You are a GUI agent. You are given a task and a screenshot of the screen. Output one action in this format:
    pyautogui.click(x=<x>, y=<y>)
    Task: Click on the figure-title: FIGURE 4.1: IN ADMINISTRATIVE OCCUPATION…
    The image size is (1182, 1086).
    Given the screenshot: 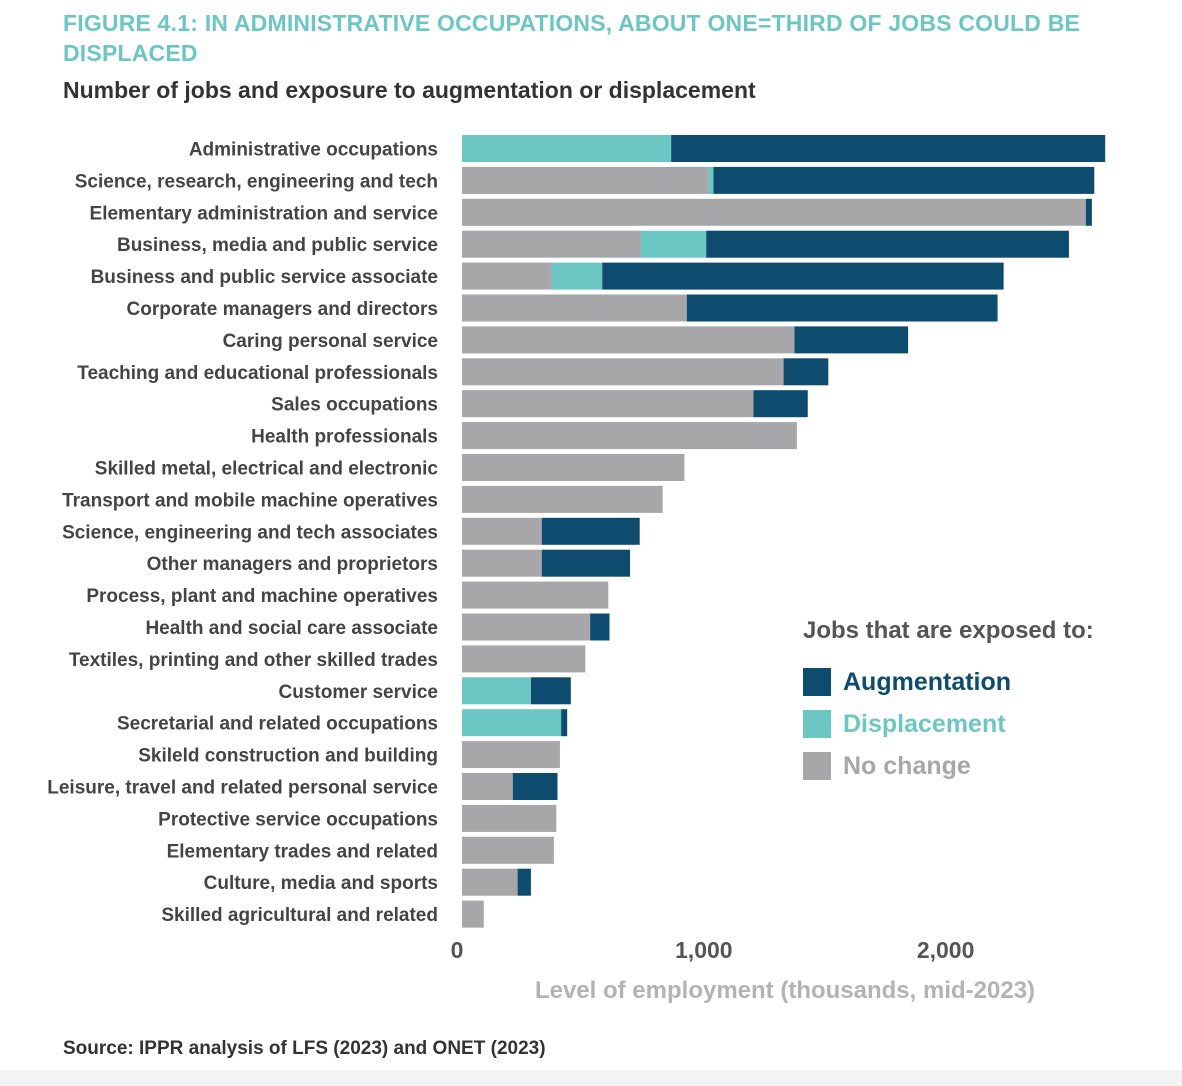 What is the action you would take?
    pyautogui.click(x=572, y=38)
    